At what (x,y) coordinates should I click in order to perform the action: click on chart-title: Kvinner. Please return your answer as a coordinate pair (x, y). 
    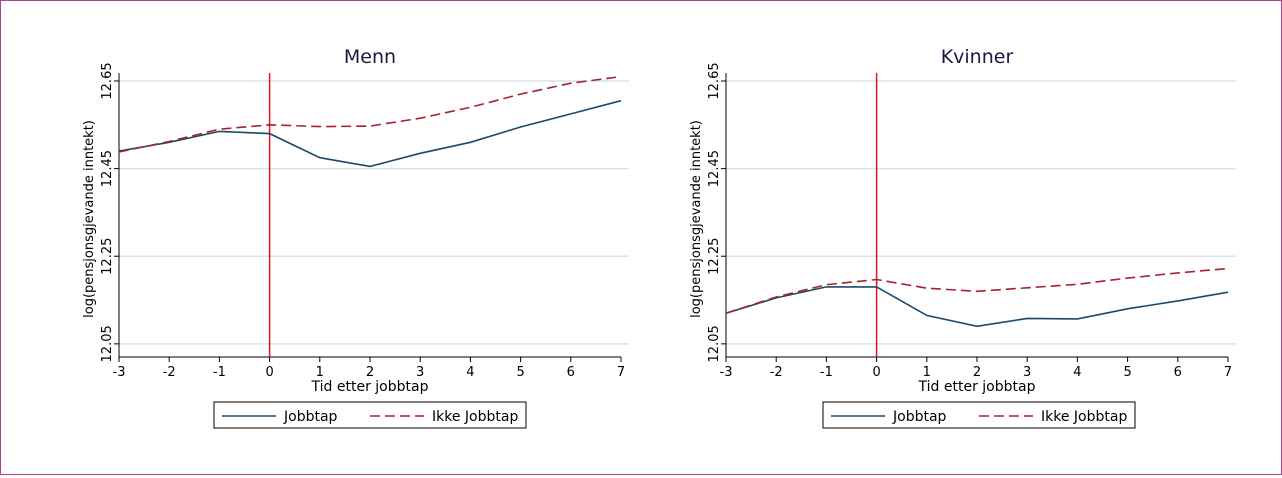
    Looking at the image, I should click on (977, 57).